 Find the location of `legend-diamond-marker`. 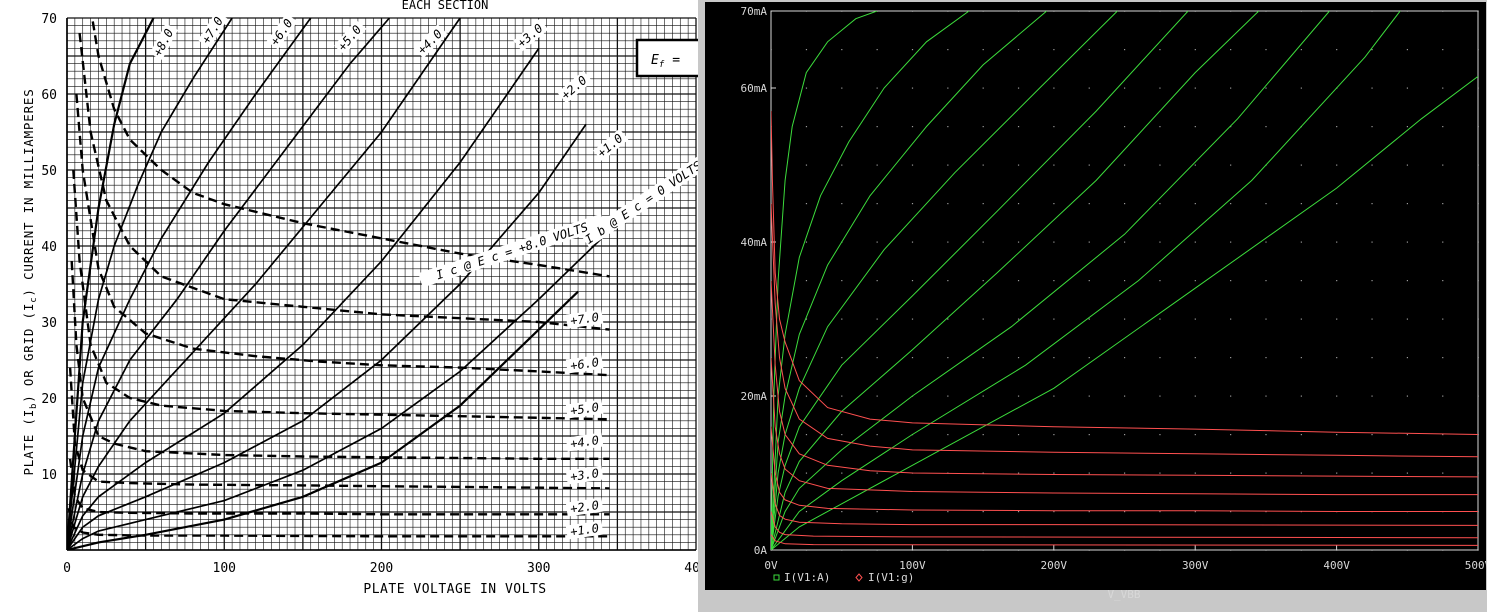

legend-diamond-marker is located at coordinates (859, 577).